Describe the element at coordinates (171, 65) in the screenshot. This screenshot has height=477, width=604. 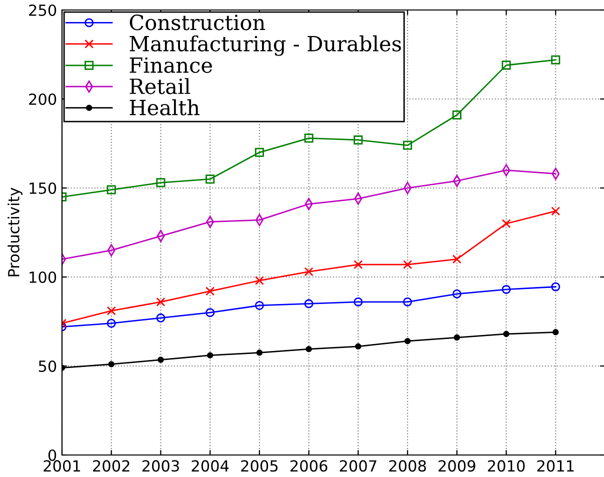
I see `legend-label: Finance` at that location.